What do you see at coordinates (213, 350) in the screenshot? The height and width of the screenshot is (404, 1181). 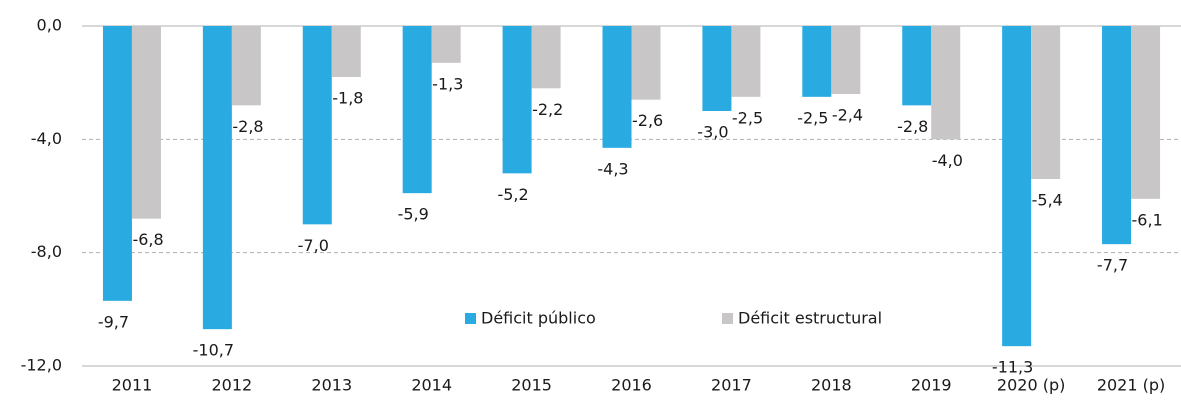 I see `value-label: -10,7` at bounding box center [213, 350].